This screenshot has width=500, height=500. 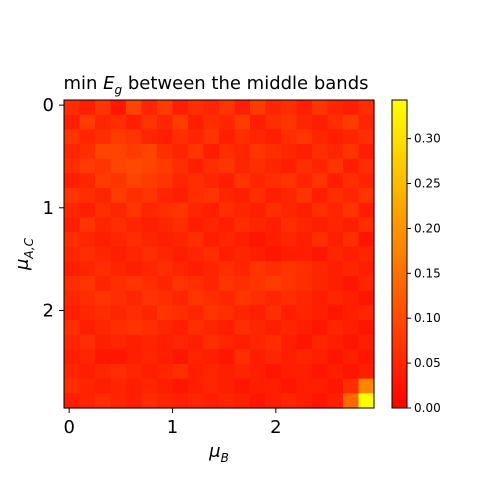 I want to click on y-tick-label: 1, so click(x=48, y=208).